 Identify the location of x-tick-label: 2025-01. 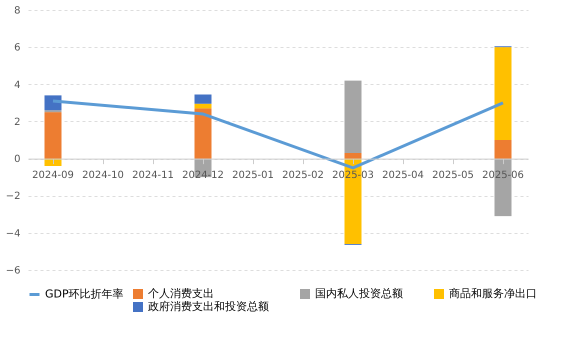
(253, 176).